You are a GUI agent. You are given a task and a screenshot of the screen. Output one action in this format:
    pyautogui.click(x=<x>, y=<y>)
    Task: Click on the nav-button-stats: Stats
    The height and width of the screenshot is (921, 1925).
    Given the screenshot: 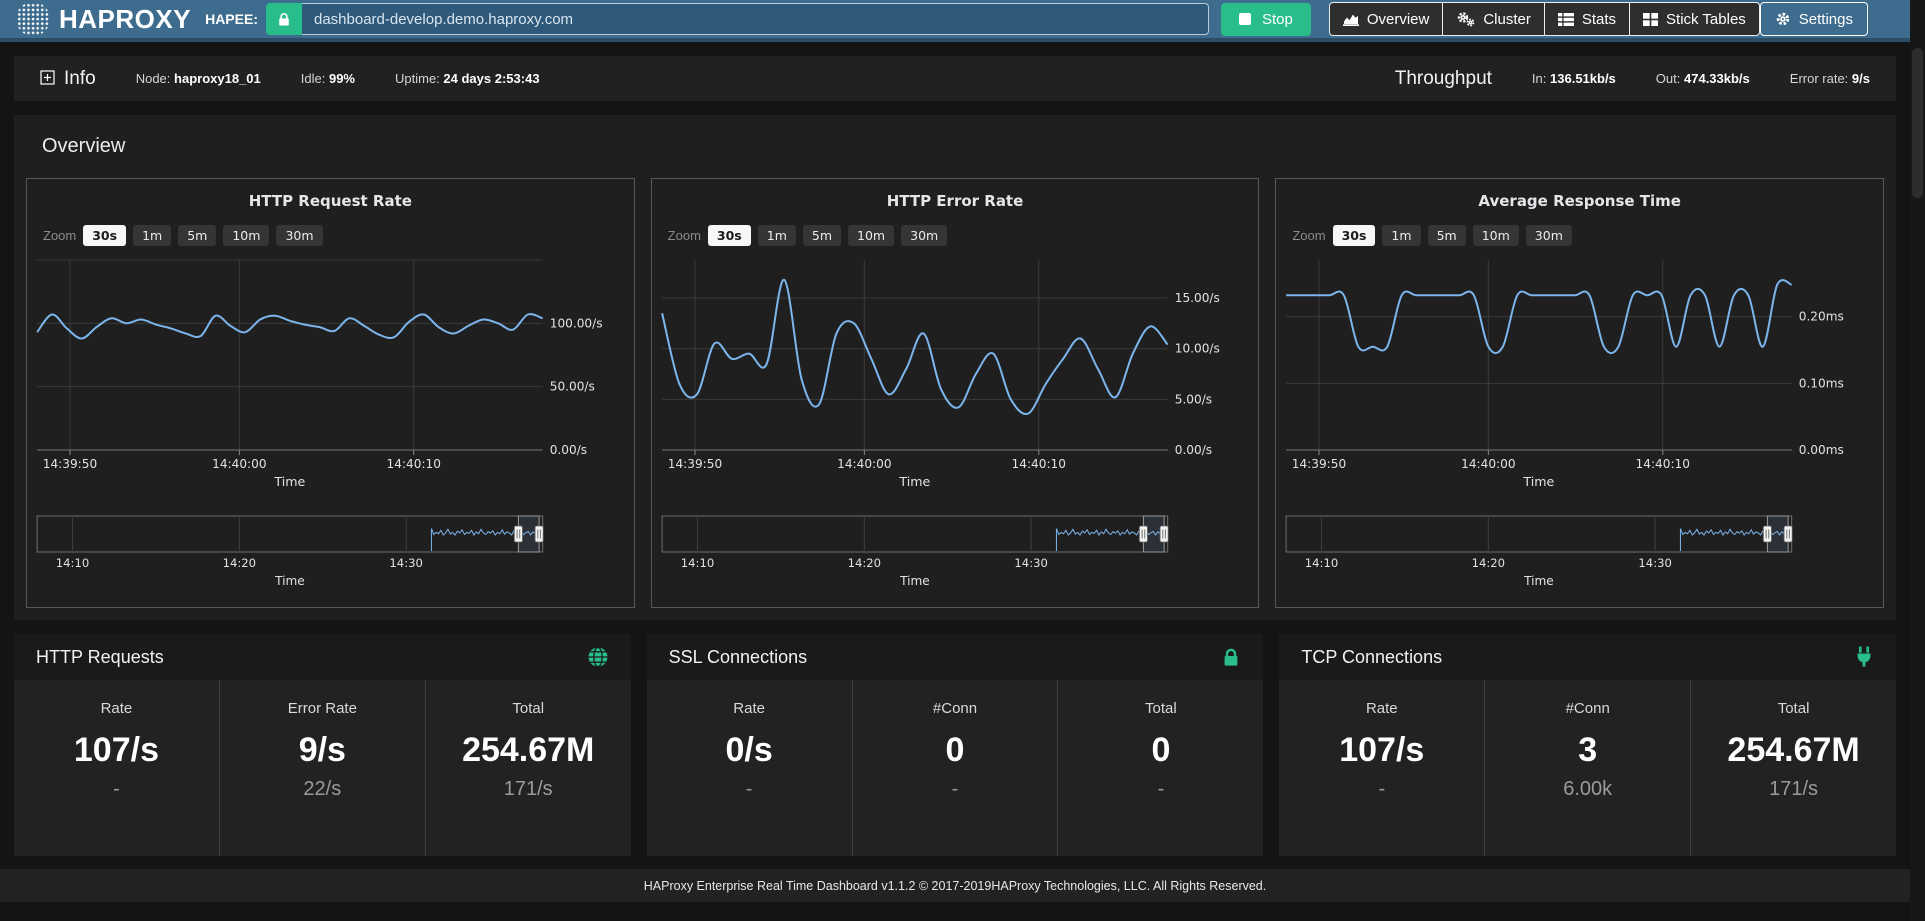 What is the action you would take?
    pyautogui.click(x=1587, y=19)
    